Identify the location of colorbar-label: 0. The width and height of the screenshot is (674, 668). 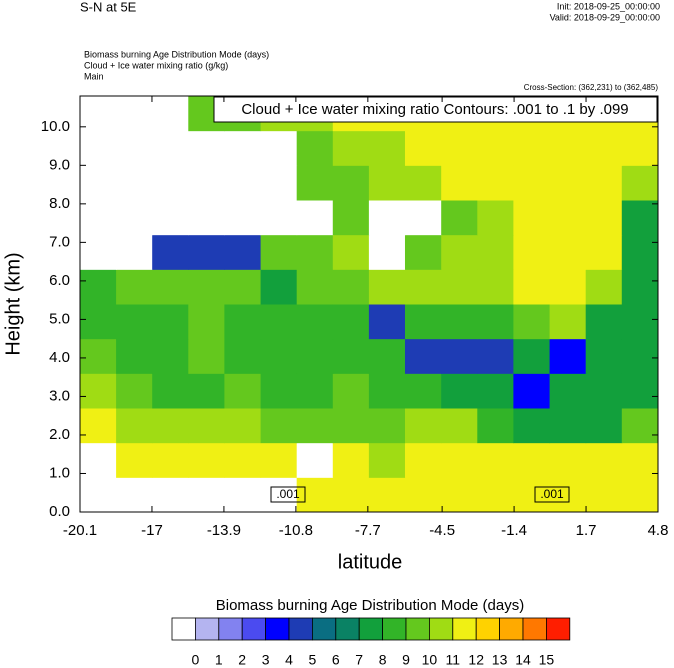
(196, 660).